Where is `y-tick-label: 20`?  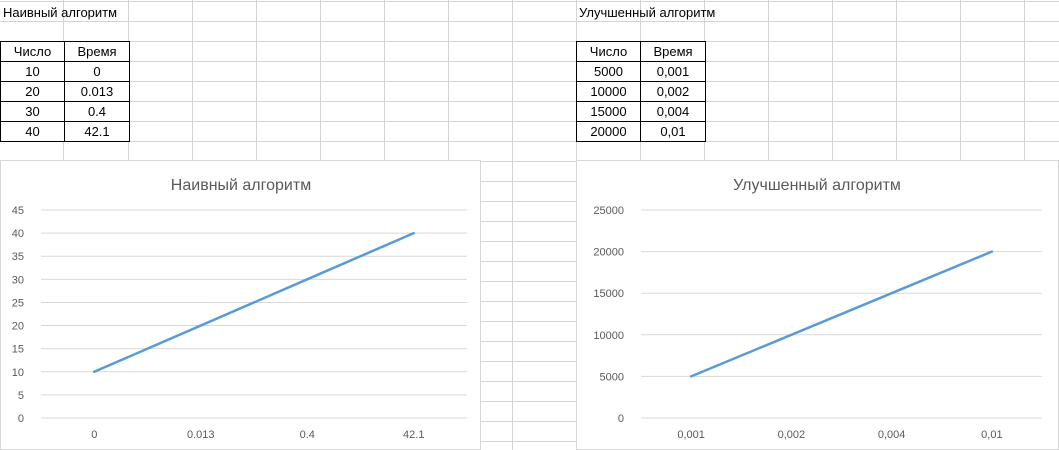
y-tick-label: 20 is located at coordinates (18, 327).